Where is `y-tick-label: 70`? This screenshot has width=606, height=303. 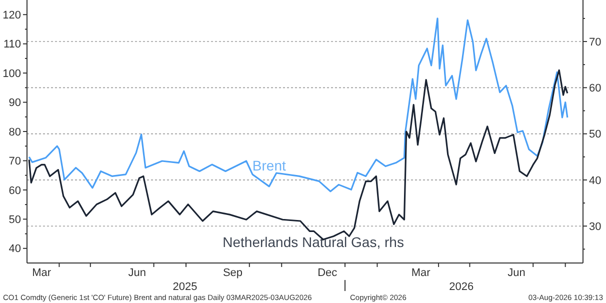 y-tick-label: 70 is located at coordinates (14, 162).